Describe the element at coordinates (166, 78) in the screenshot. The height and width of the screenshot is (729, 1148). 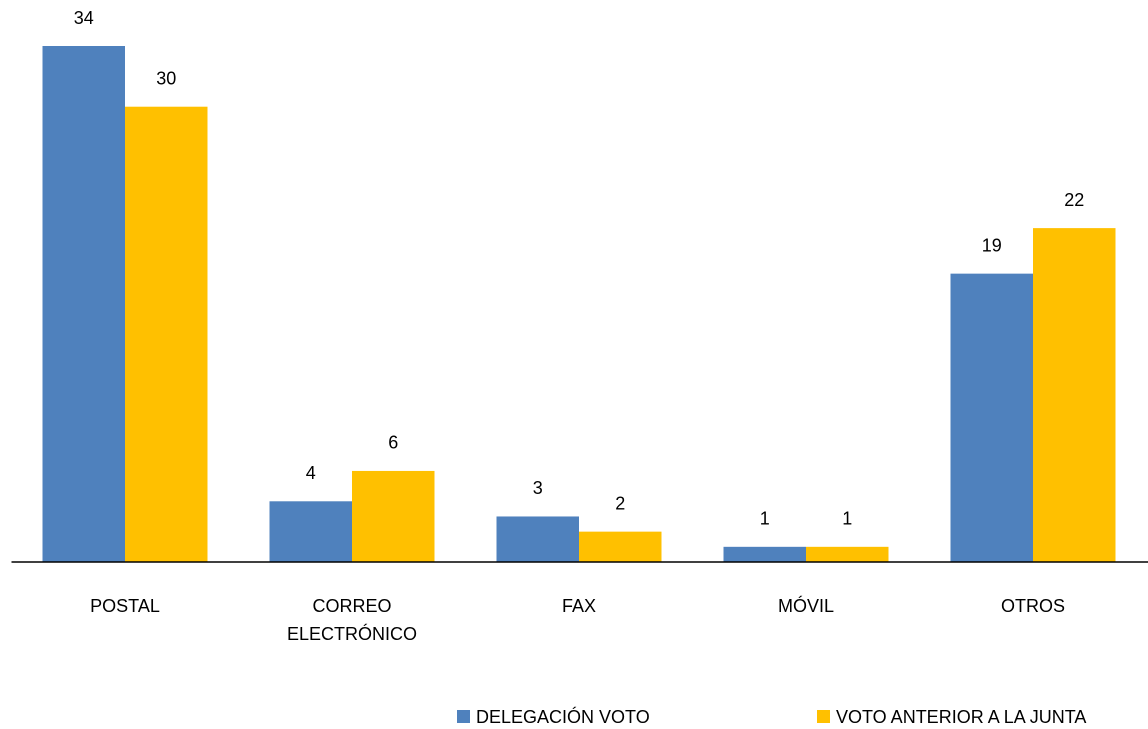
I see `data-label: 30` at that location.